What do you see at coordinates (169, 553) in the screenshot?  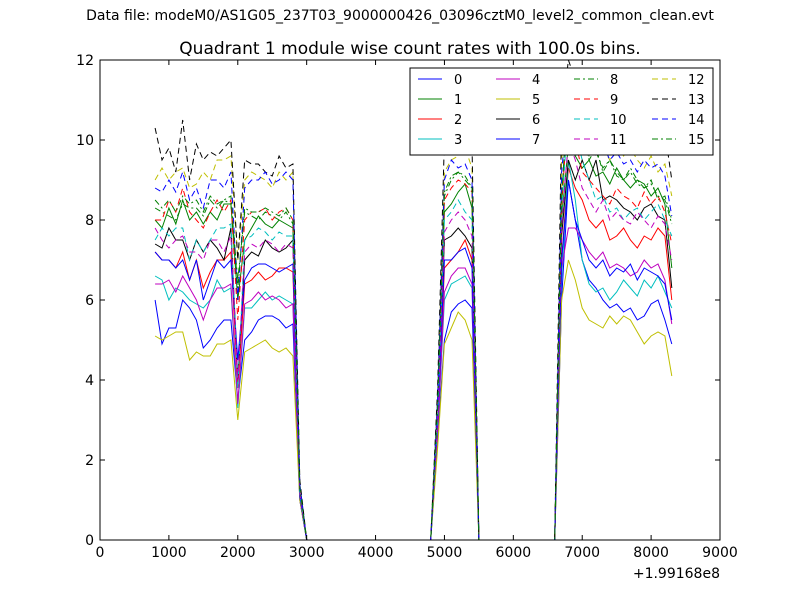 I see `x-tick-label: 1000` at bounding box center [169, 553].